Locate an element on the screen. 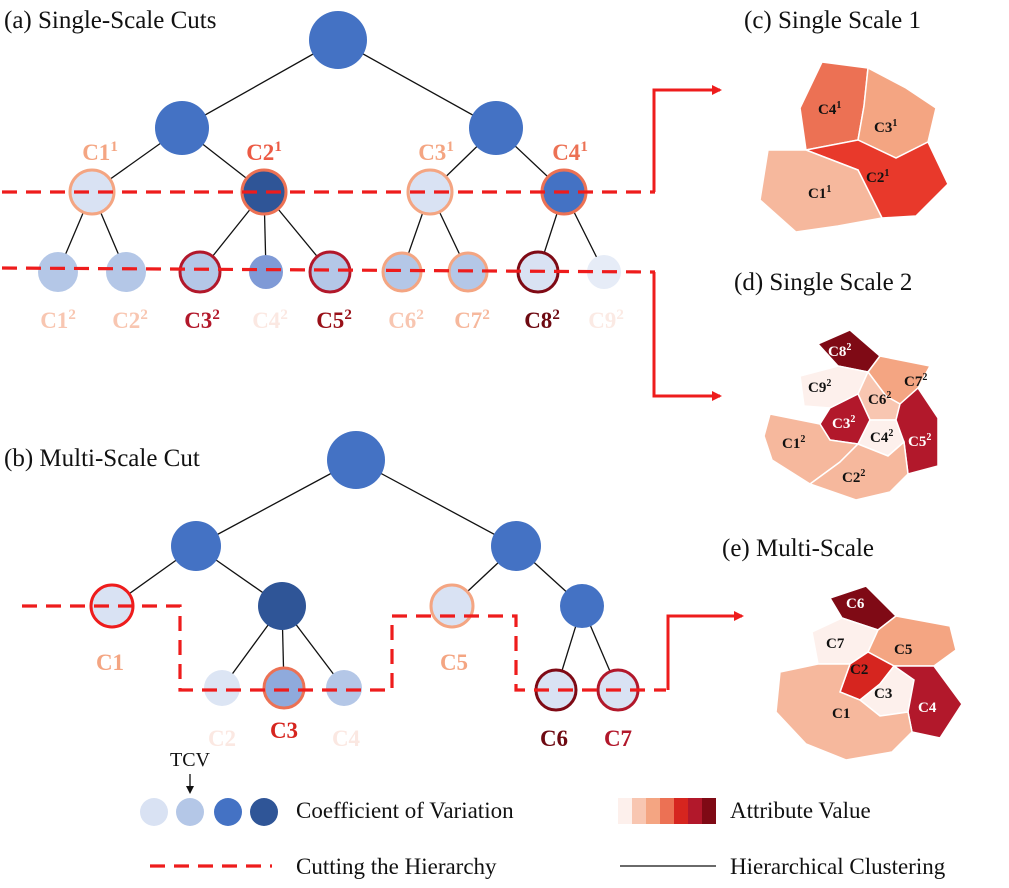 The image size is (1009, 888). tree-b-edges is located at coordinates (365, 575).